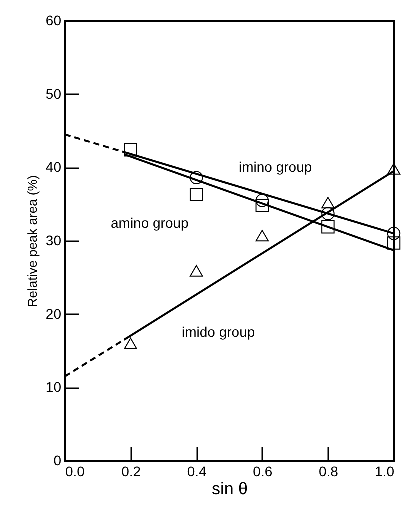 The image size is (416, 510). I want to click on x-tick-label: 0.0, so click(76, 472).